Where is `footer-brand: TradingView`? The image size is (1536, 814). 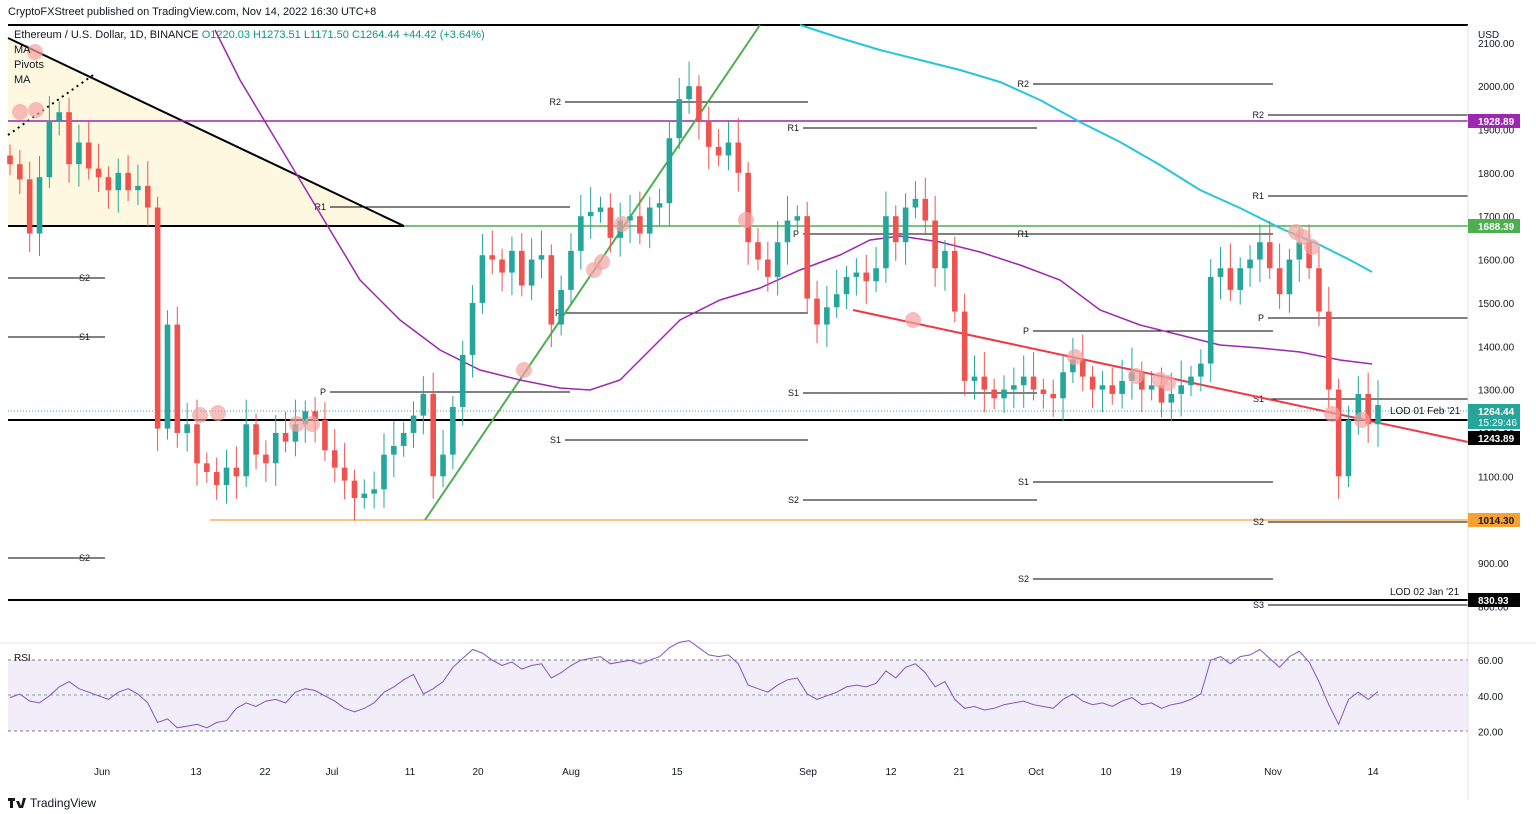 footer-brand: TradingView is located at coordinates (52, 803).